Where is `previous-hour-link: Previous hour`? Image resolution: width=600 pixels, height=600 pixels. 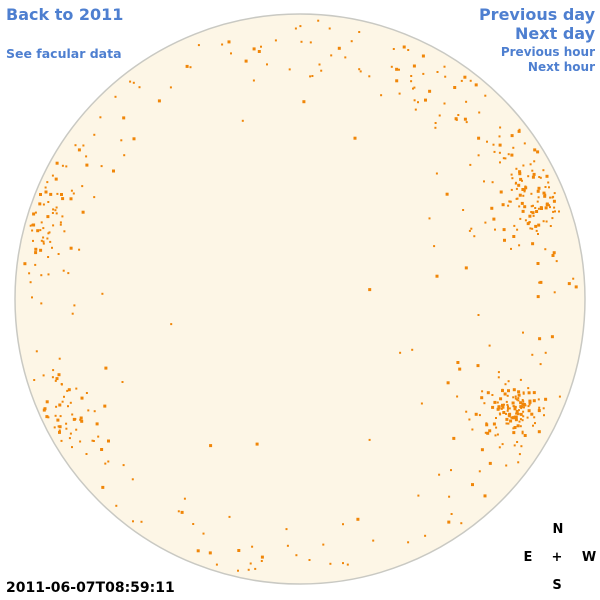 previous-hour-link: Previous hour is located at coordinates (547, 52).